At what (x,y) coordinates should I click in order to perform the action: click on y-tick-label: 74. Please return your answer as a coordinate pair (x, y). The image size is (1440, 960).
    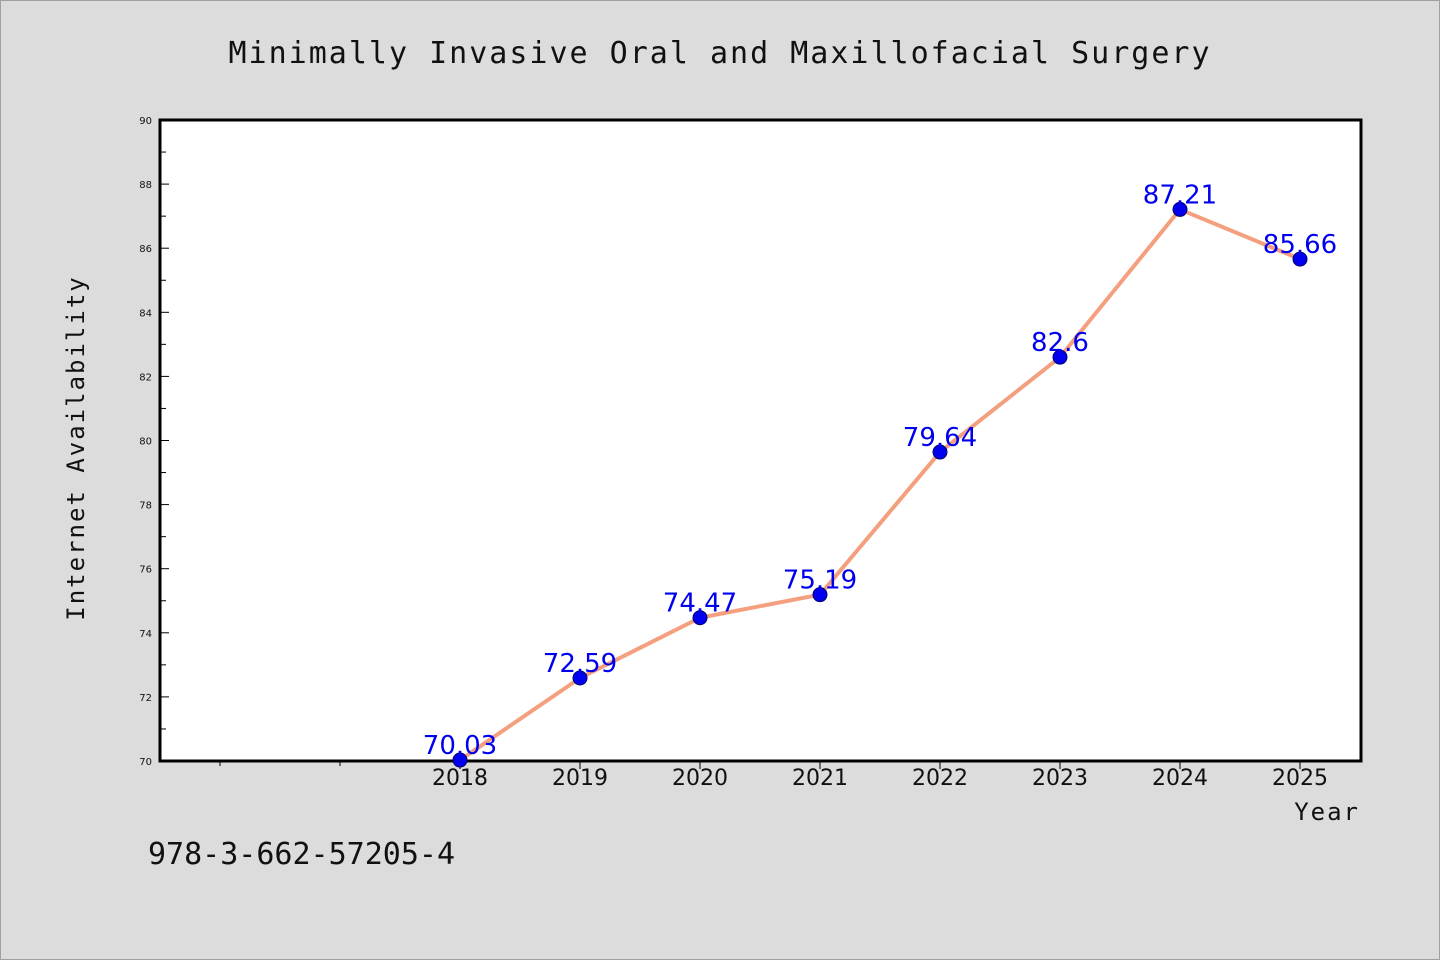
    Looking at the image, I should click on (145, 634).